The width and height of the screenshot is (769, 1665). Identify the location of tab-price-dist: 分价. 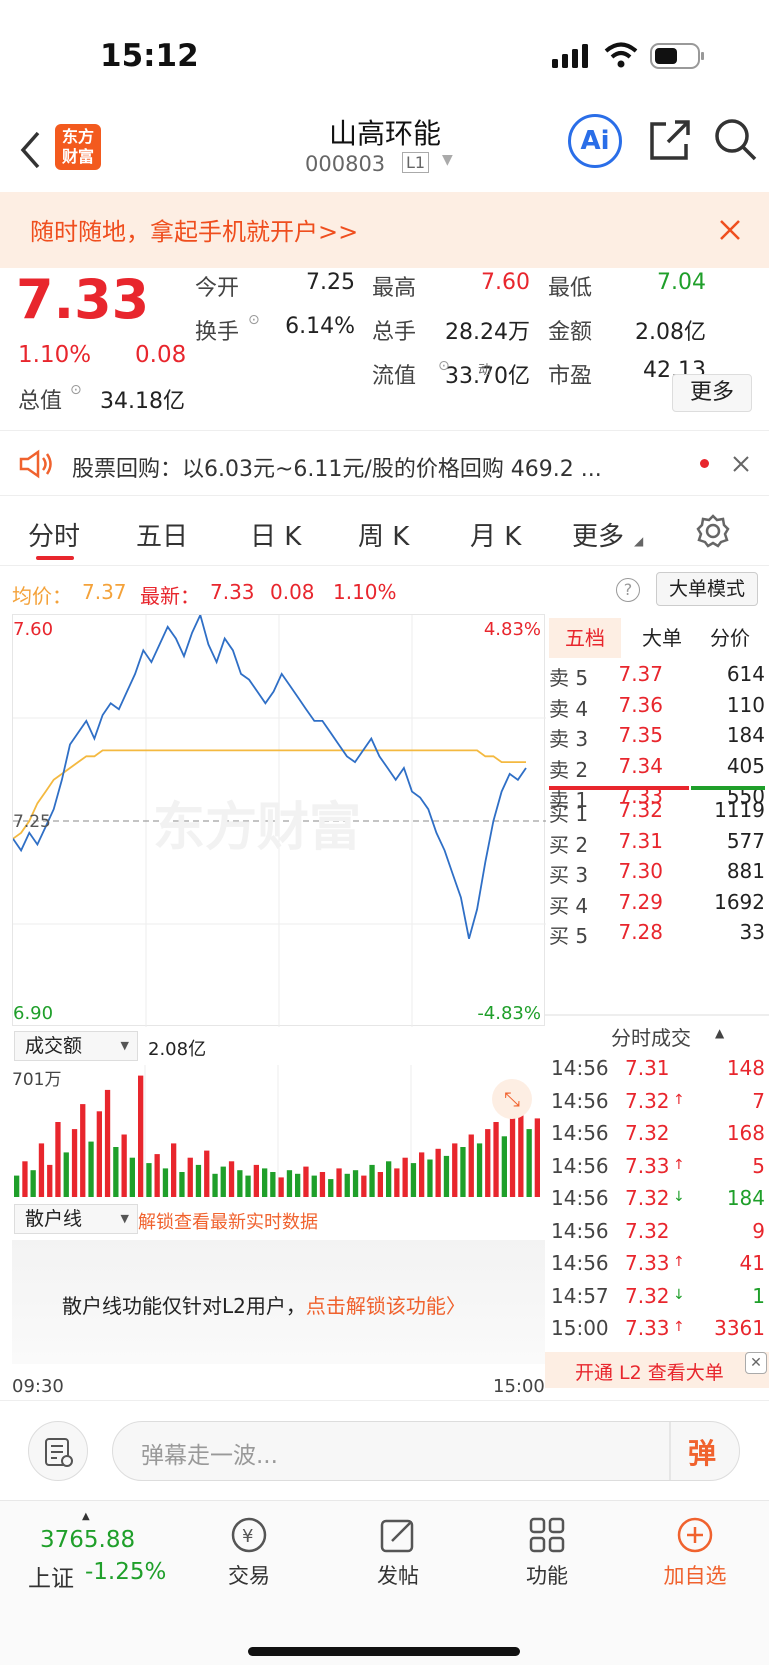
(730, 638).